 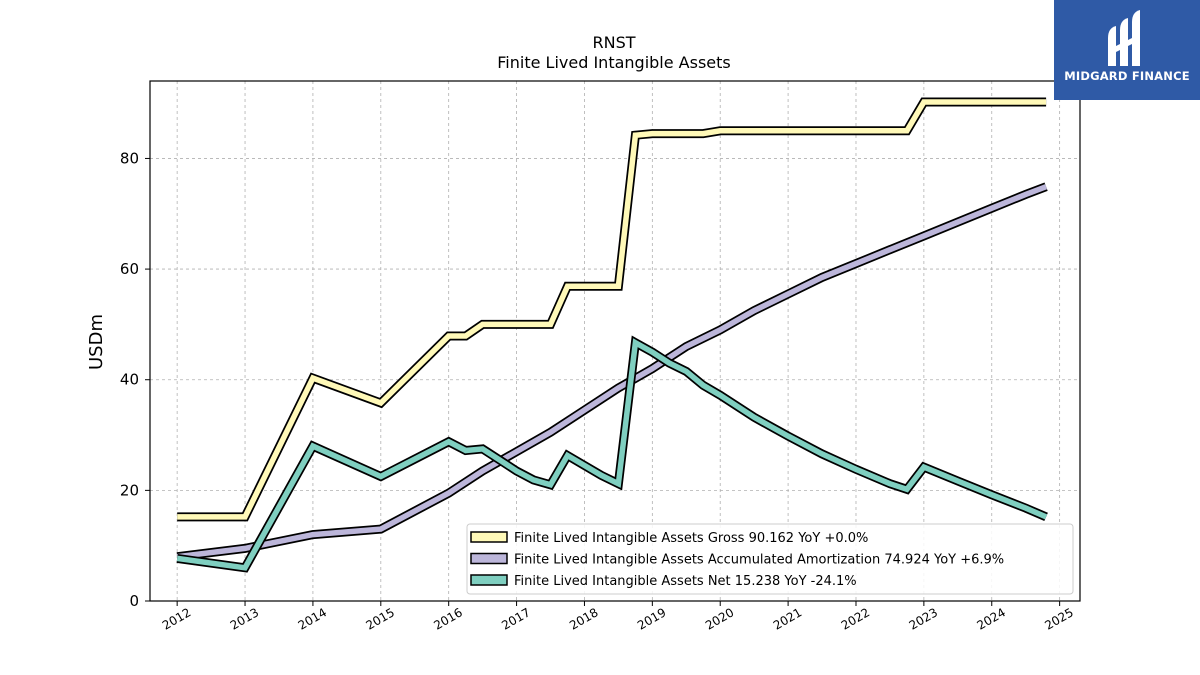 I want to click on x-tick-label: 2022, so click(x=855, y=618).